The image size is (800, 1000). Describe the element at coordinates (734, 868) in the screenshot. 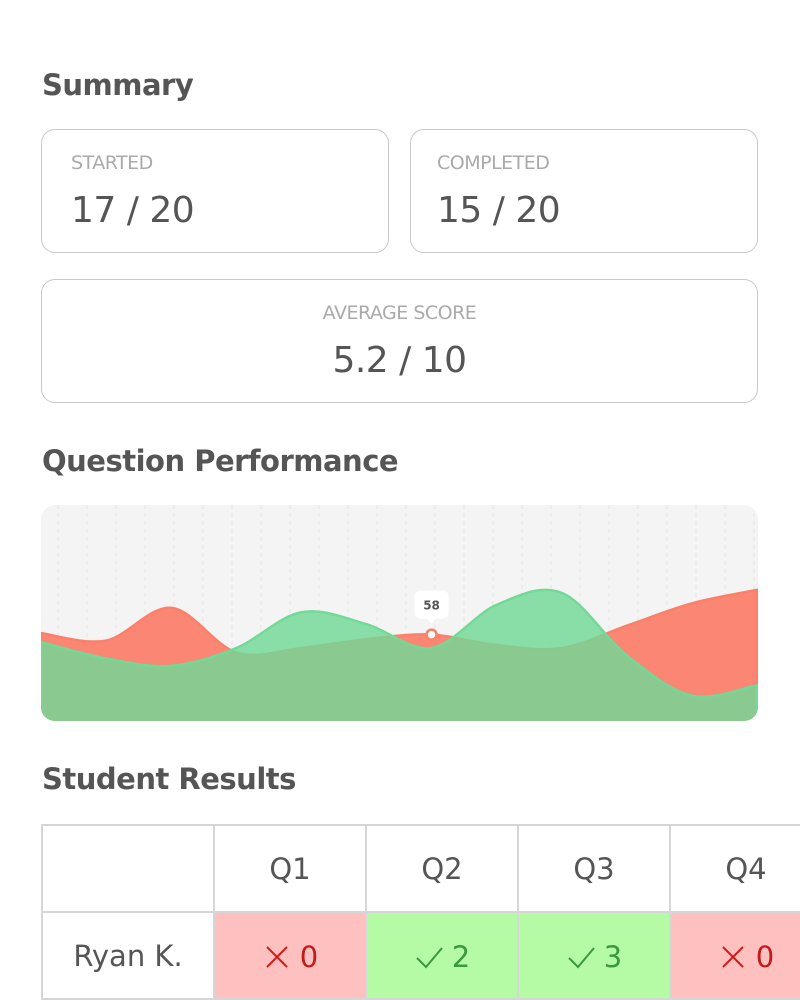

I see `column-header: Q4` at that location.